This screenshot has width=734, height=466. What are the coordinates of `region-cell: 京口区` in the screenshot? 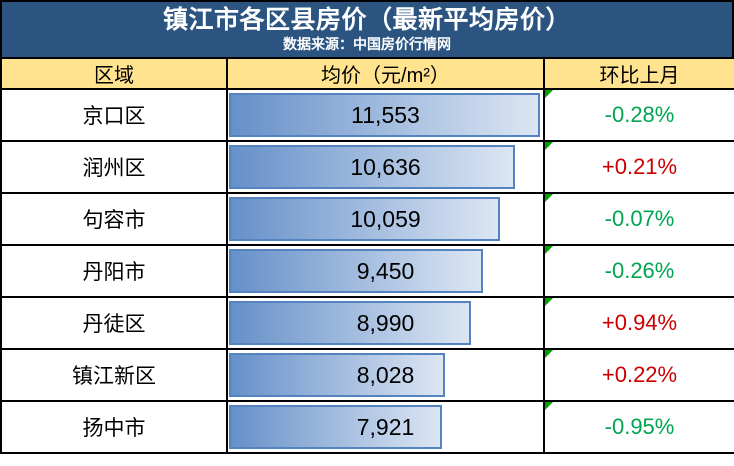 It's located at (114, 115).